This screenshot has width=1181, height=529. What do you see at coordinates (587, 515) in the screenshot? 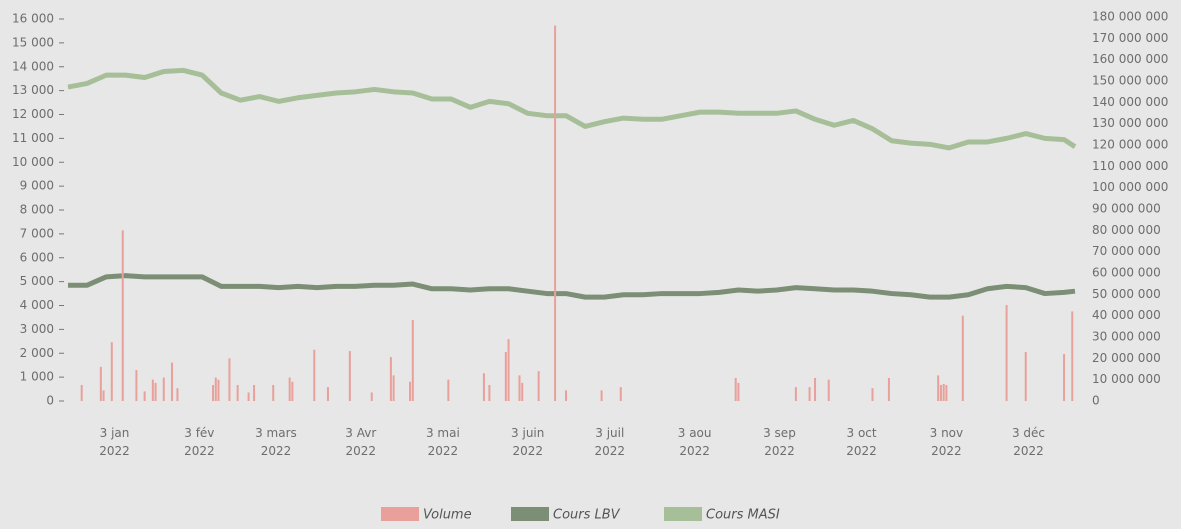
I see `legend-label: Cours LBV` at bounding box center [587, 515].